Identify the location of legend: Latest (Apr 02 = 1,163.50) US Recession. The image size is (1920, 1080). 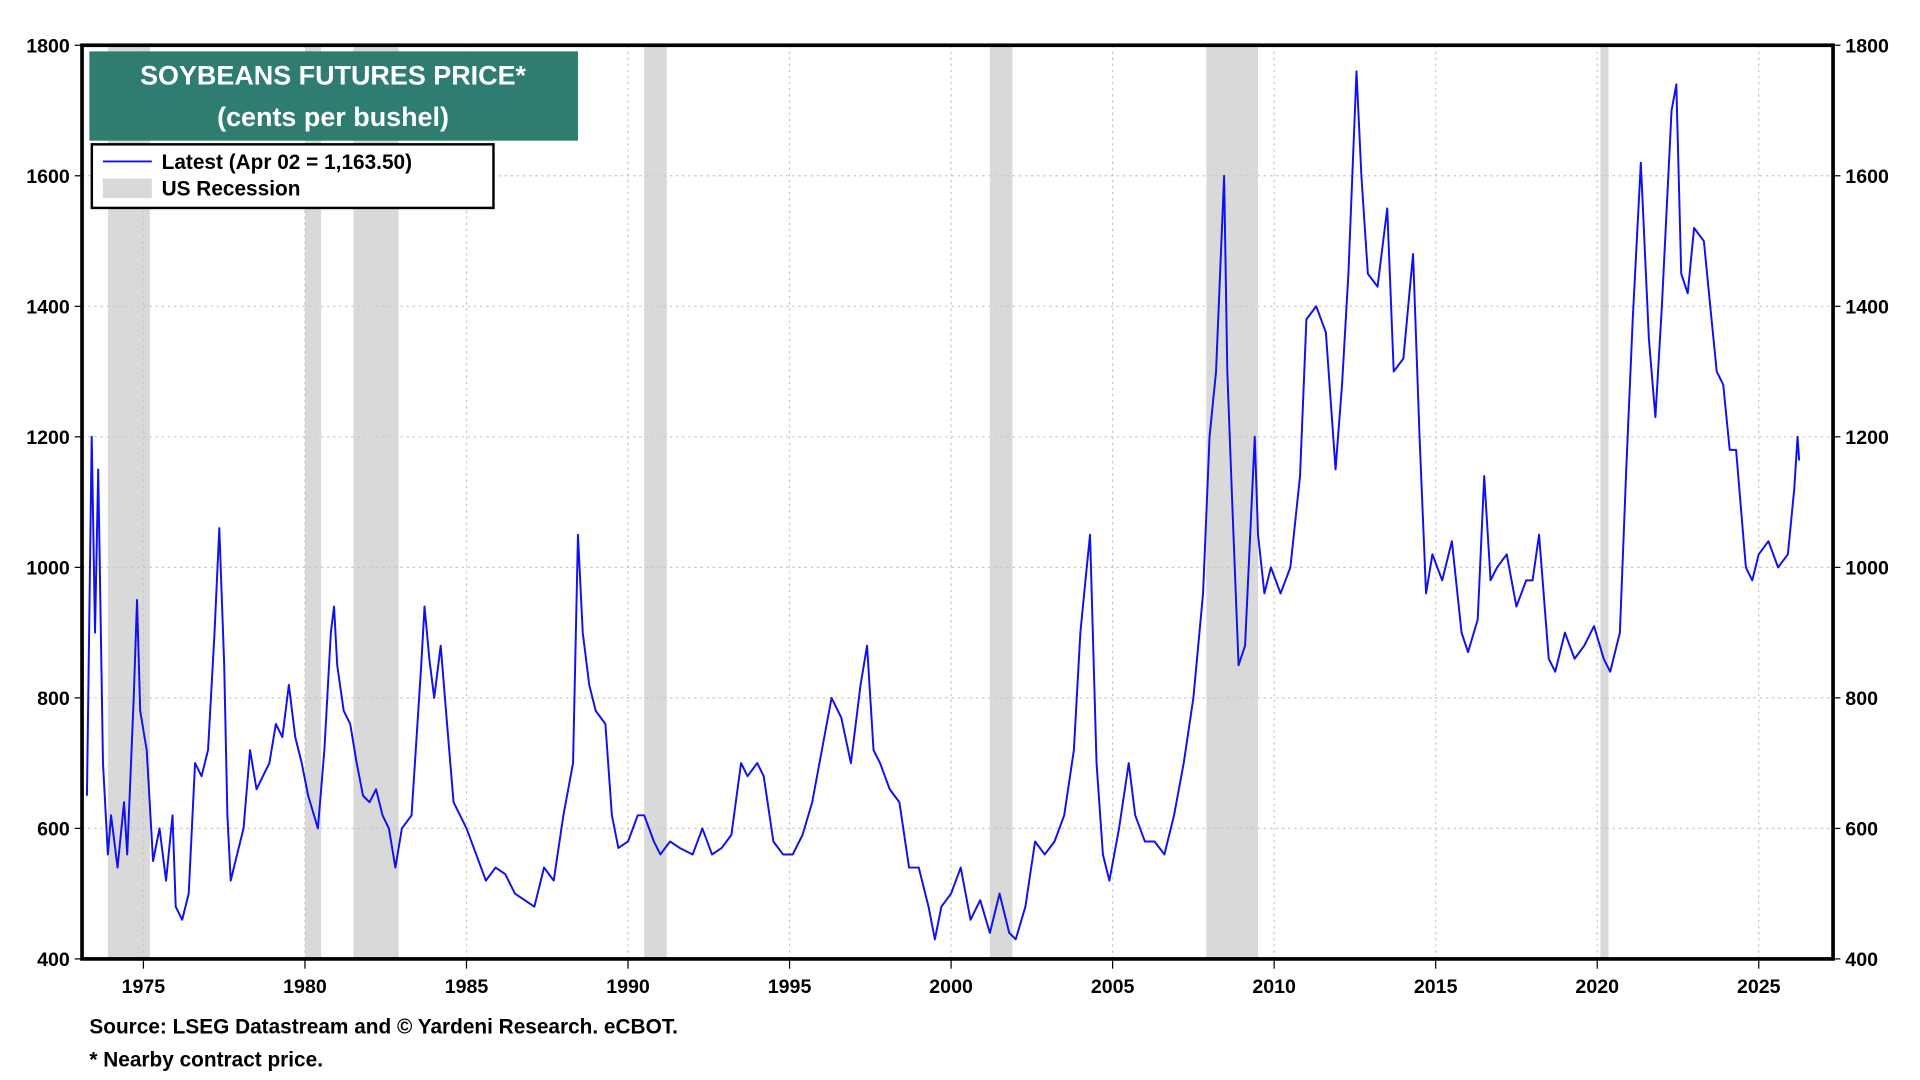
(292, 176).